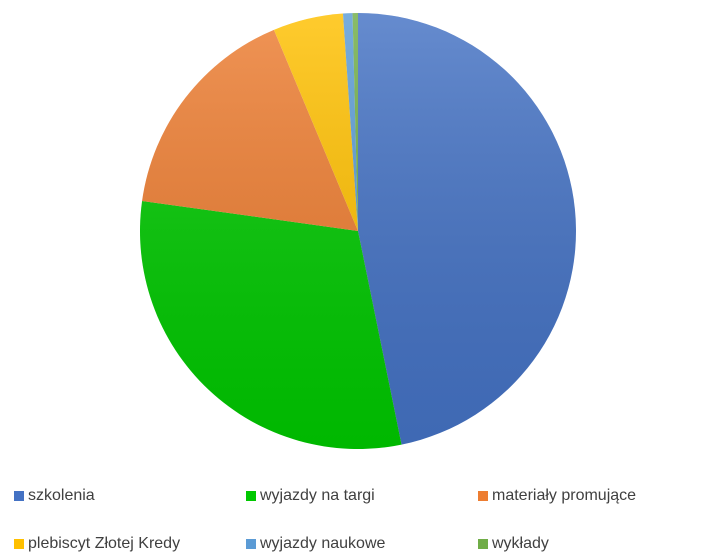 This screenshot has height=556, width=709. What do you see at coordinates (520, 543) in the screenshot?
I see `legend-label: wykłady` at bounding box center [520, 543].